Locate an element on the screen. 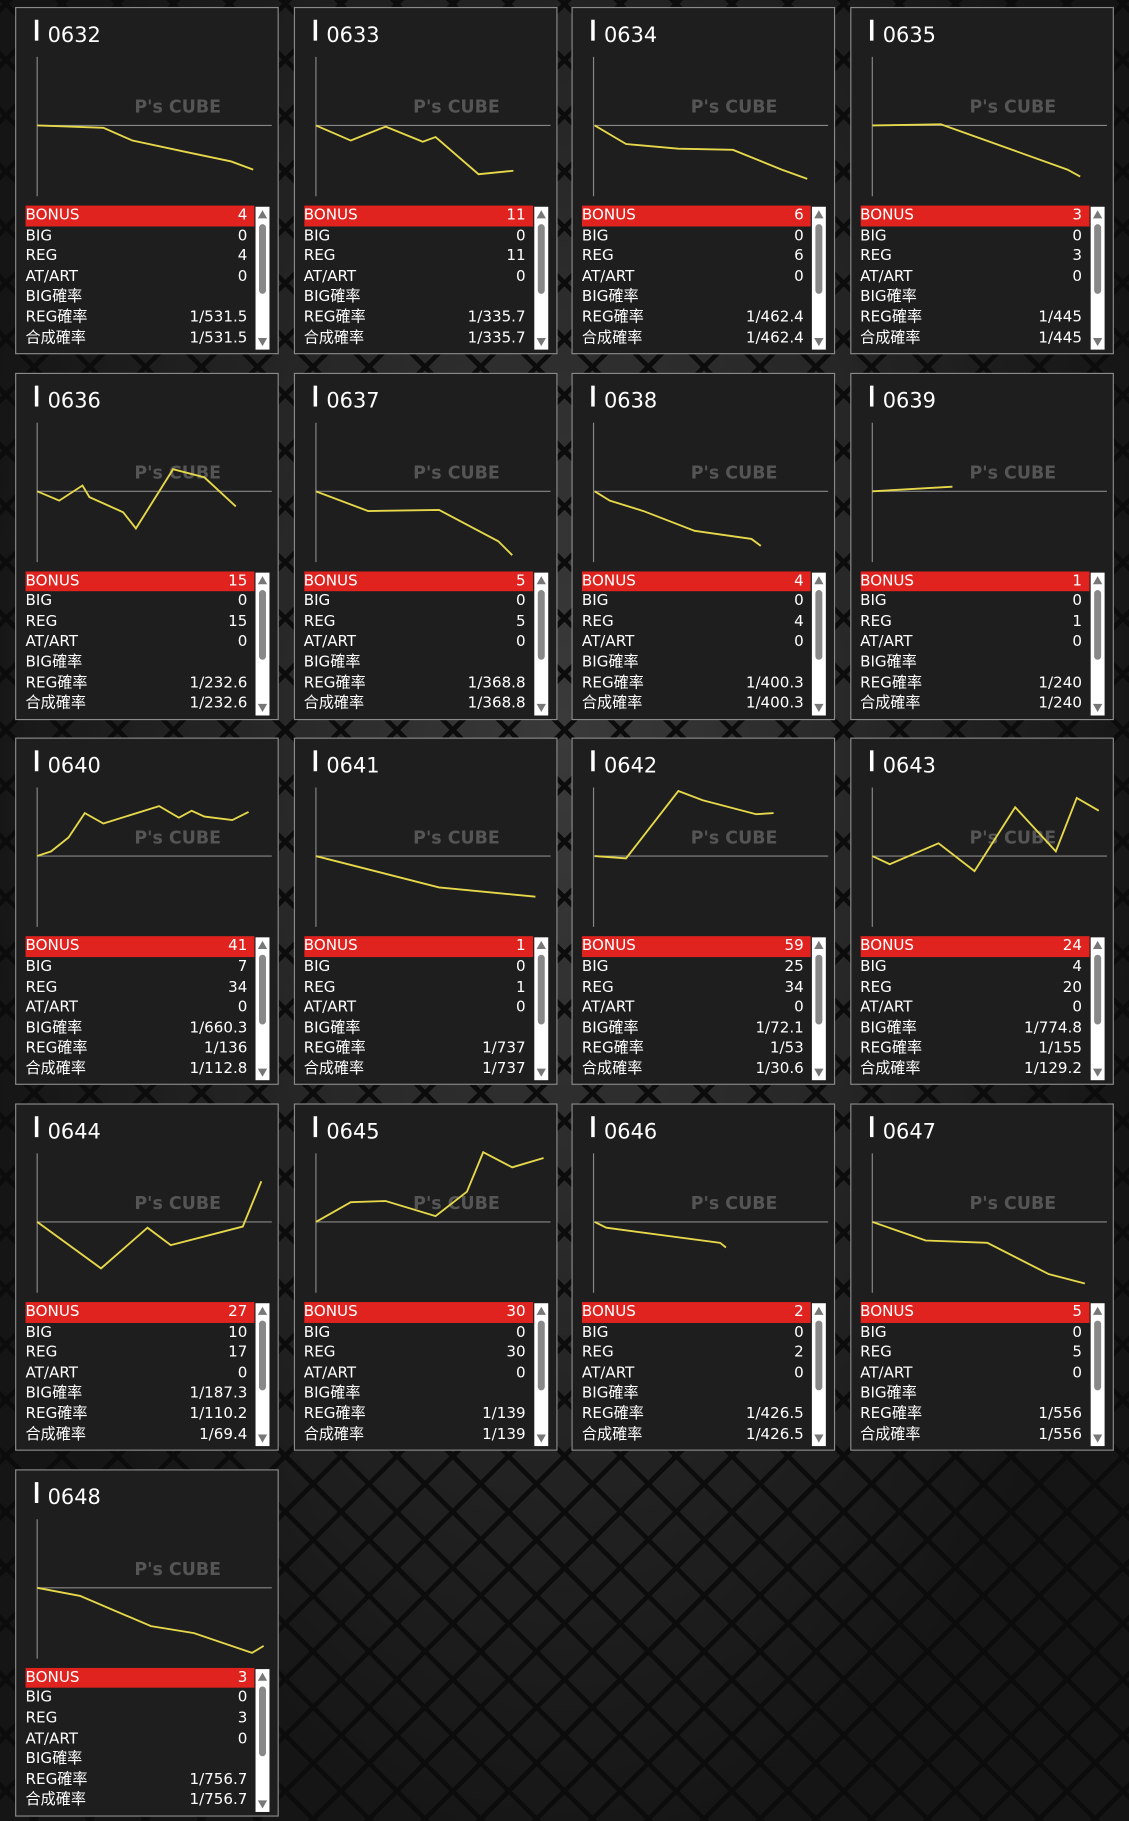 This screenshot has width=1129, height=1821. chart: 0640 P's CUBE is located at coordinates (153, 915).